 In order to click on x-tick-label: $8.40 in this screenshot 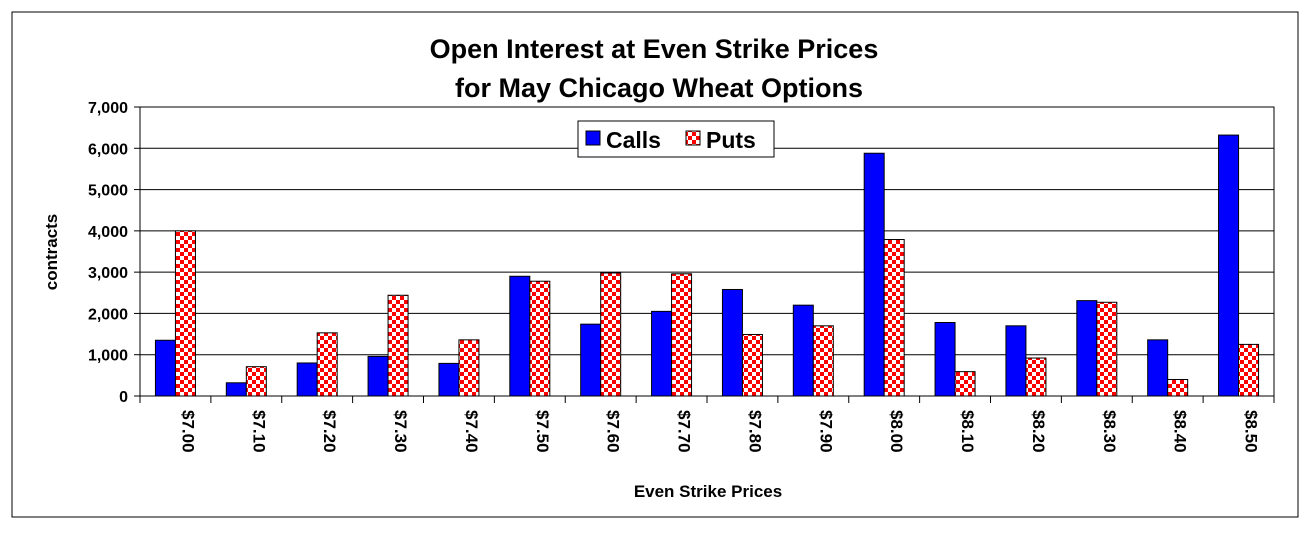, I will do `click(1180, 431)`.